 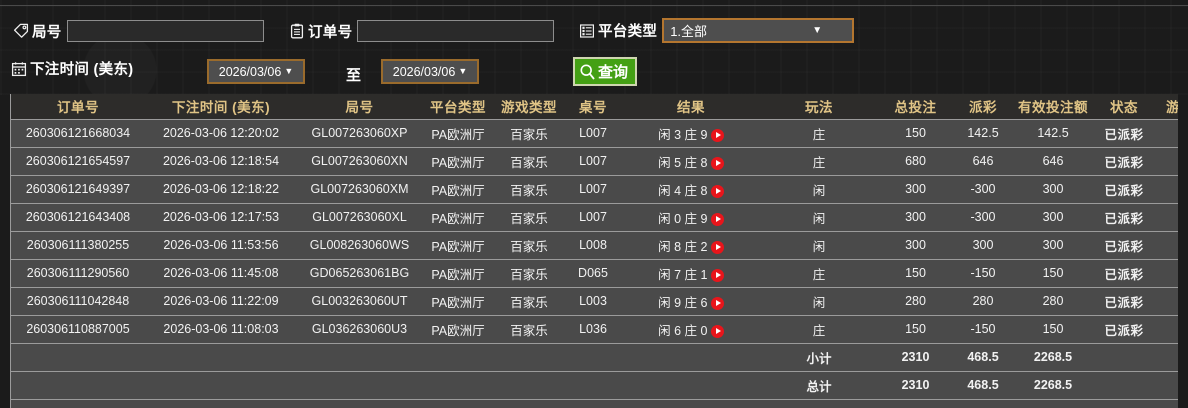 What do you see at coordinates (819, 107) in the screenshot?
I see `column-header-play: 玩法` at bounding box center [819, 107].